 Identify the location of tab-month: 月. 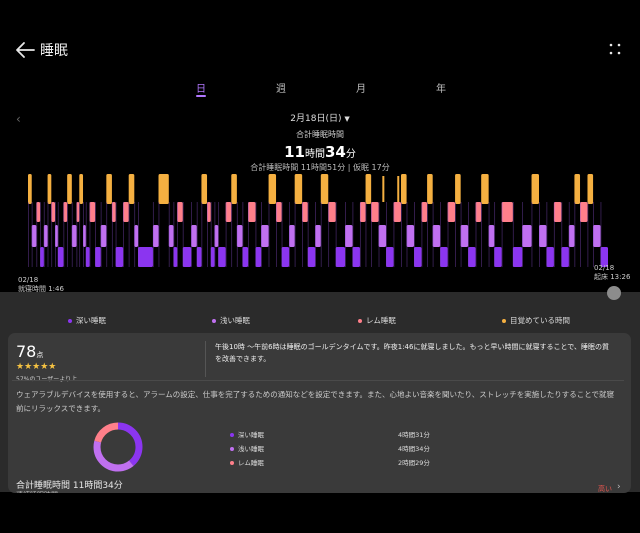
(361, 89).